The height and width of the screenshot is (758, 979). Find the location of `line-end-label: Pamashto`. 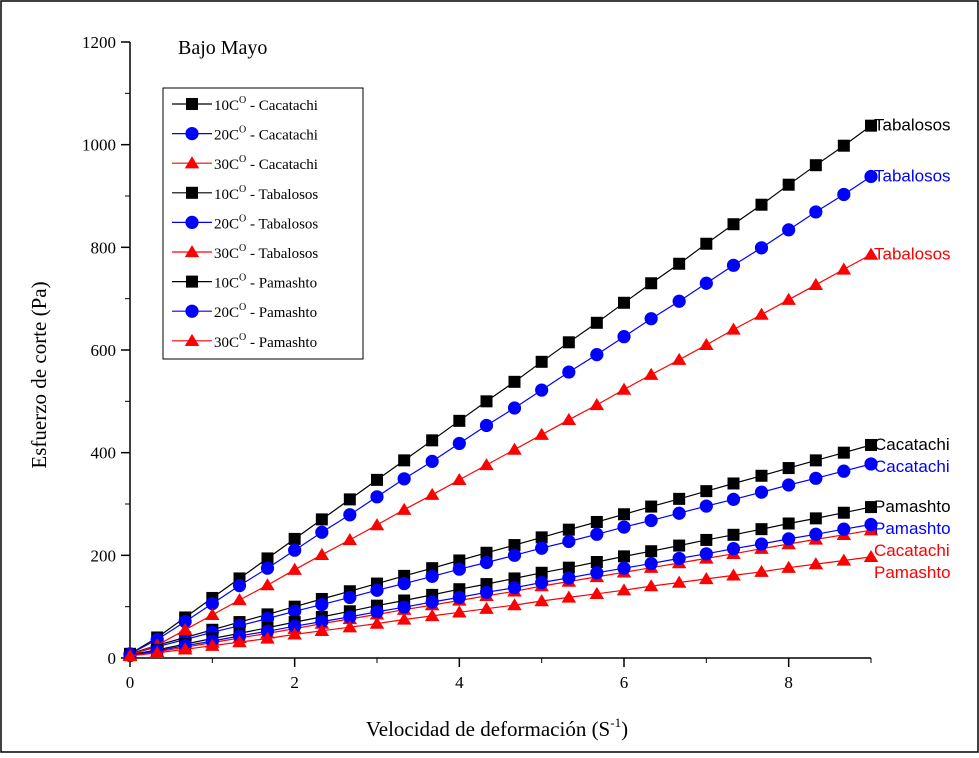

line-end-label: Pamashto is located at coordinates (912, 528).